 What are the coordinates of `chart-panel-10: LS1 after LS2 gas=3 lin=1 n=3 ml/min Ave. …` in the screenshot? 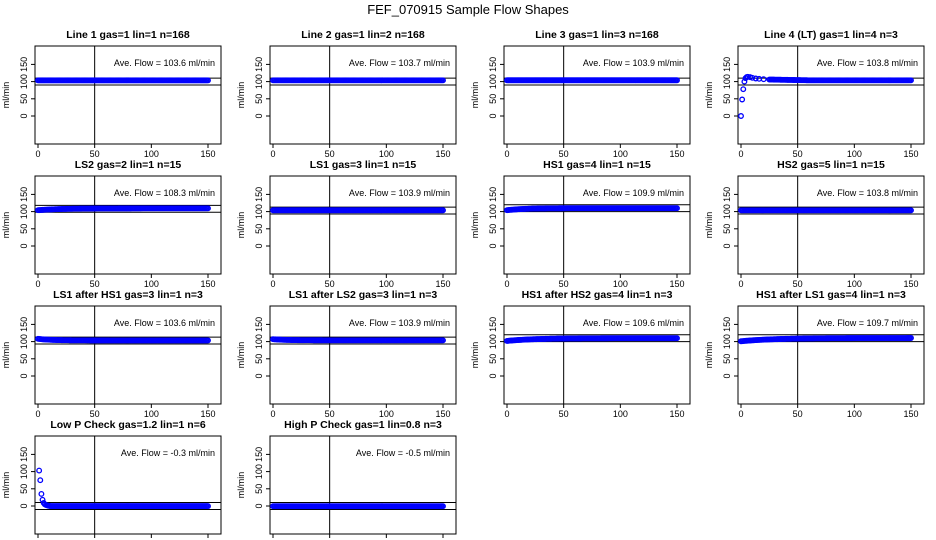 It's located at (346, 354).